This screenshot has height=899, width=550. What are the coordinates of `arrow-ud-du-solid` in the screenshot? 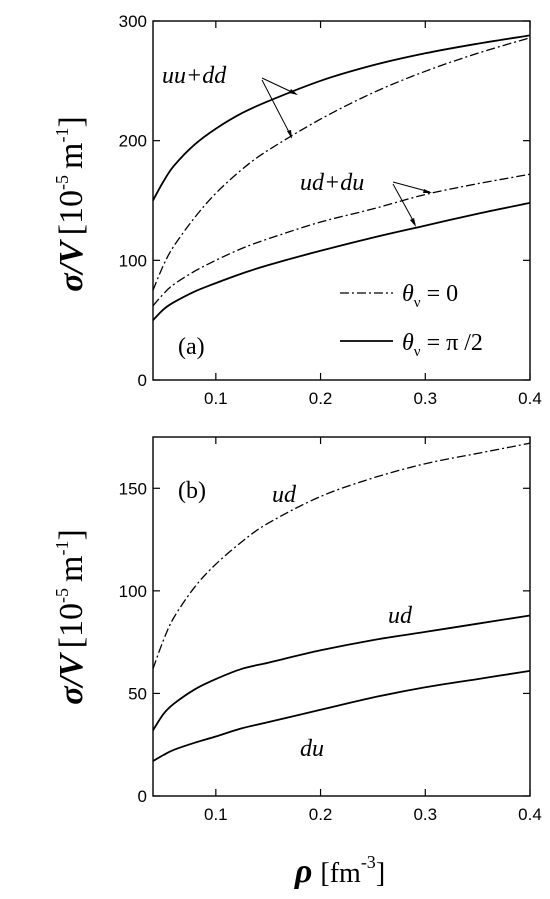 It's located at (404, 204).